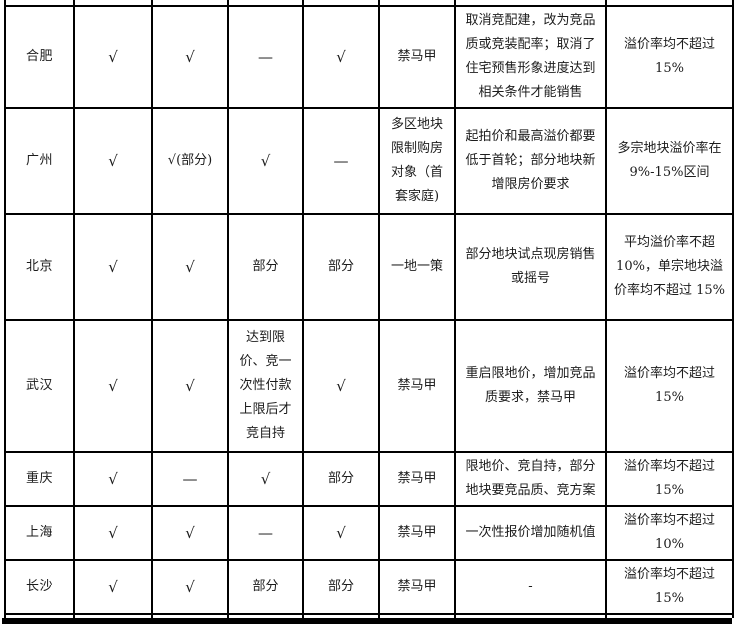  I want to click on flag-cell: 达到限价、竞一次性付款上限后才竞自持, so click(265, 386).